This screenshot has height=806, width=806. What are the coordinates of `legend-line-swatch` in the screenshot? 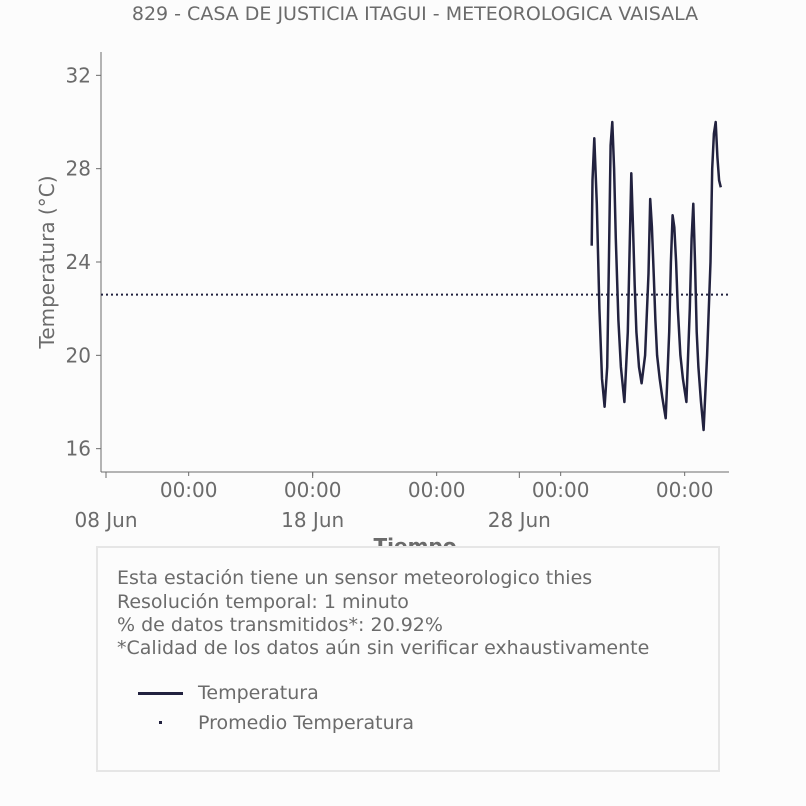 It's located at (160, 693).